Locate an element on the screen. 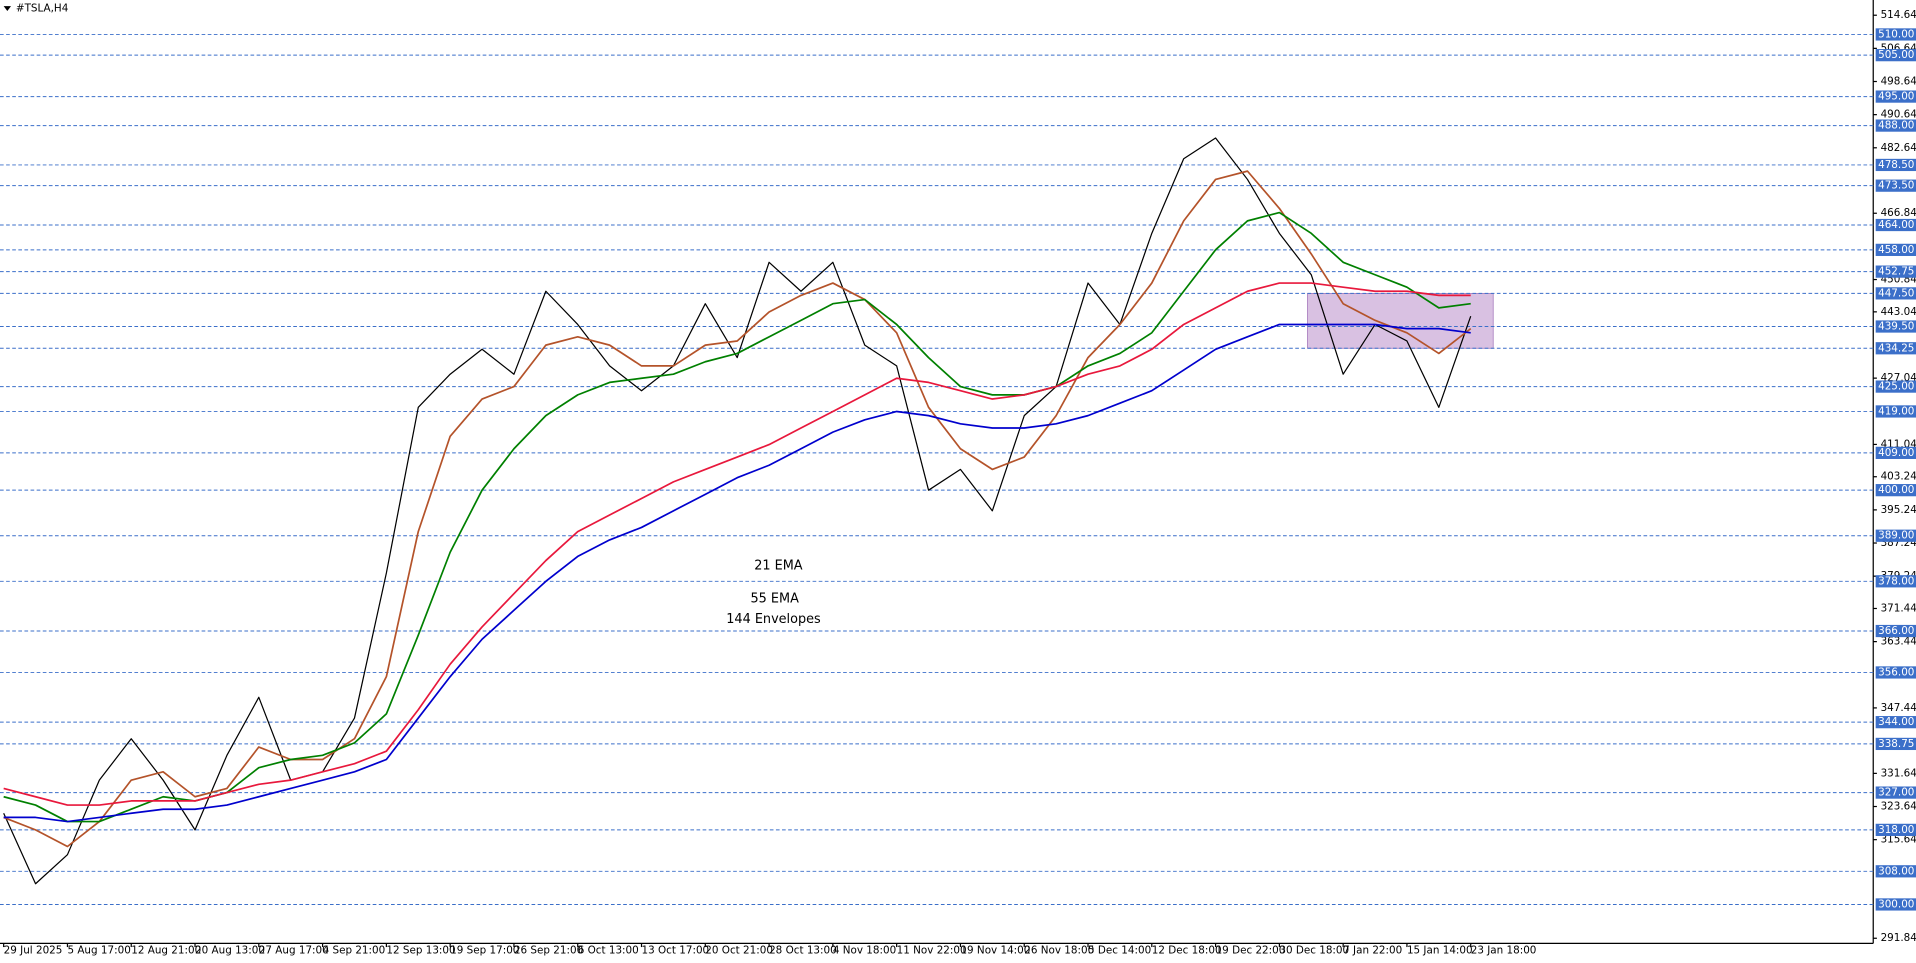  x-tick-label: 11 Nov 22:00 is located at coordinates (932, 951).